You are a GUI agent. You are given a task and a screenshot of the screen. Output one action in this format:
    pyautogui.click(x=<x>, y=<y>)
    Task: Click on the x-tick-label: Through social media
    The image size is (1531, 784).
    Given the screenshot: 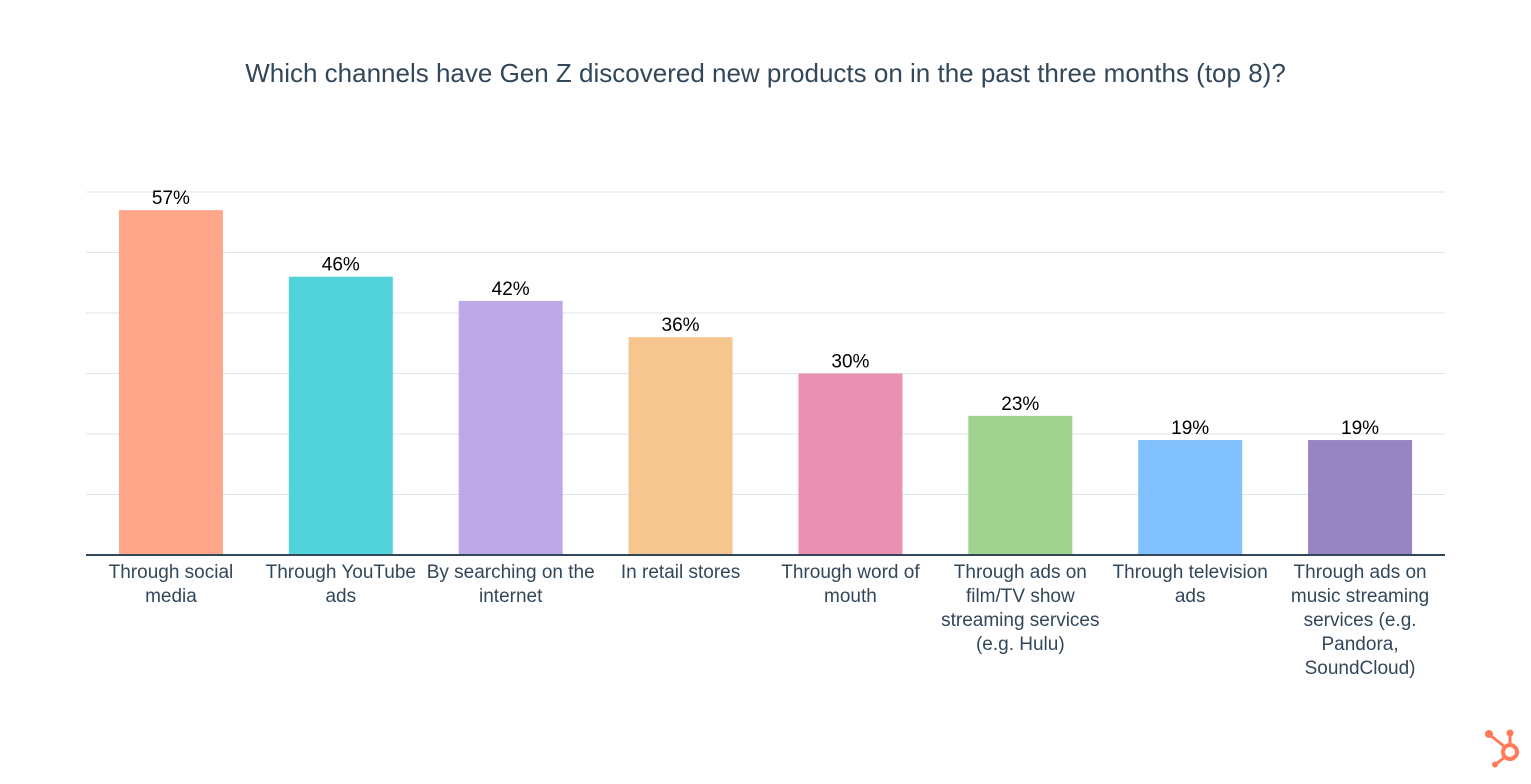 What is the action you would take?
    pyautogui.click(x=171, y=584)
    